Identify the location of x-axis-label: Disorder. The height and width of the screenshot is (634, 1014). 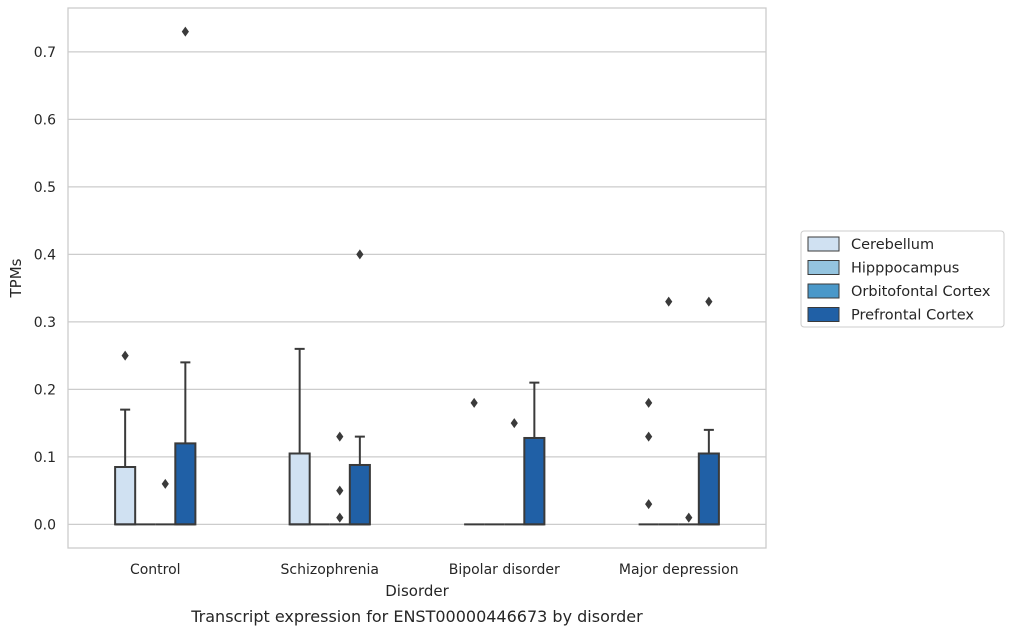
(417, 591).